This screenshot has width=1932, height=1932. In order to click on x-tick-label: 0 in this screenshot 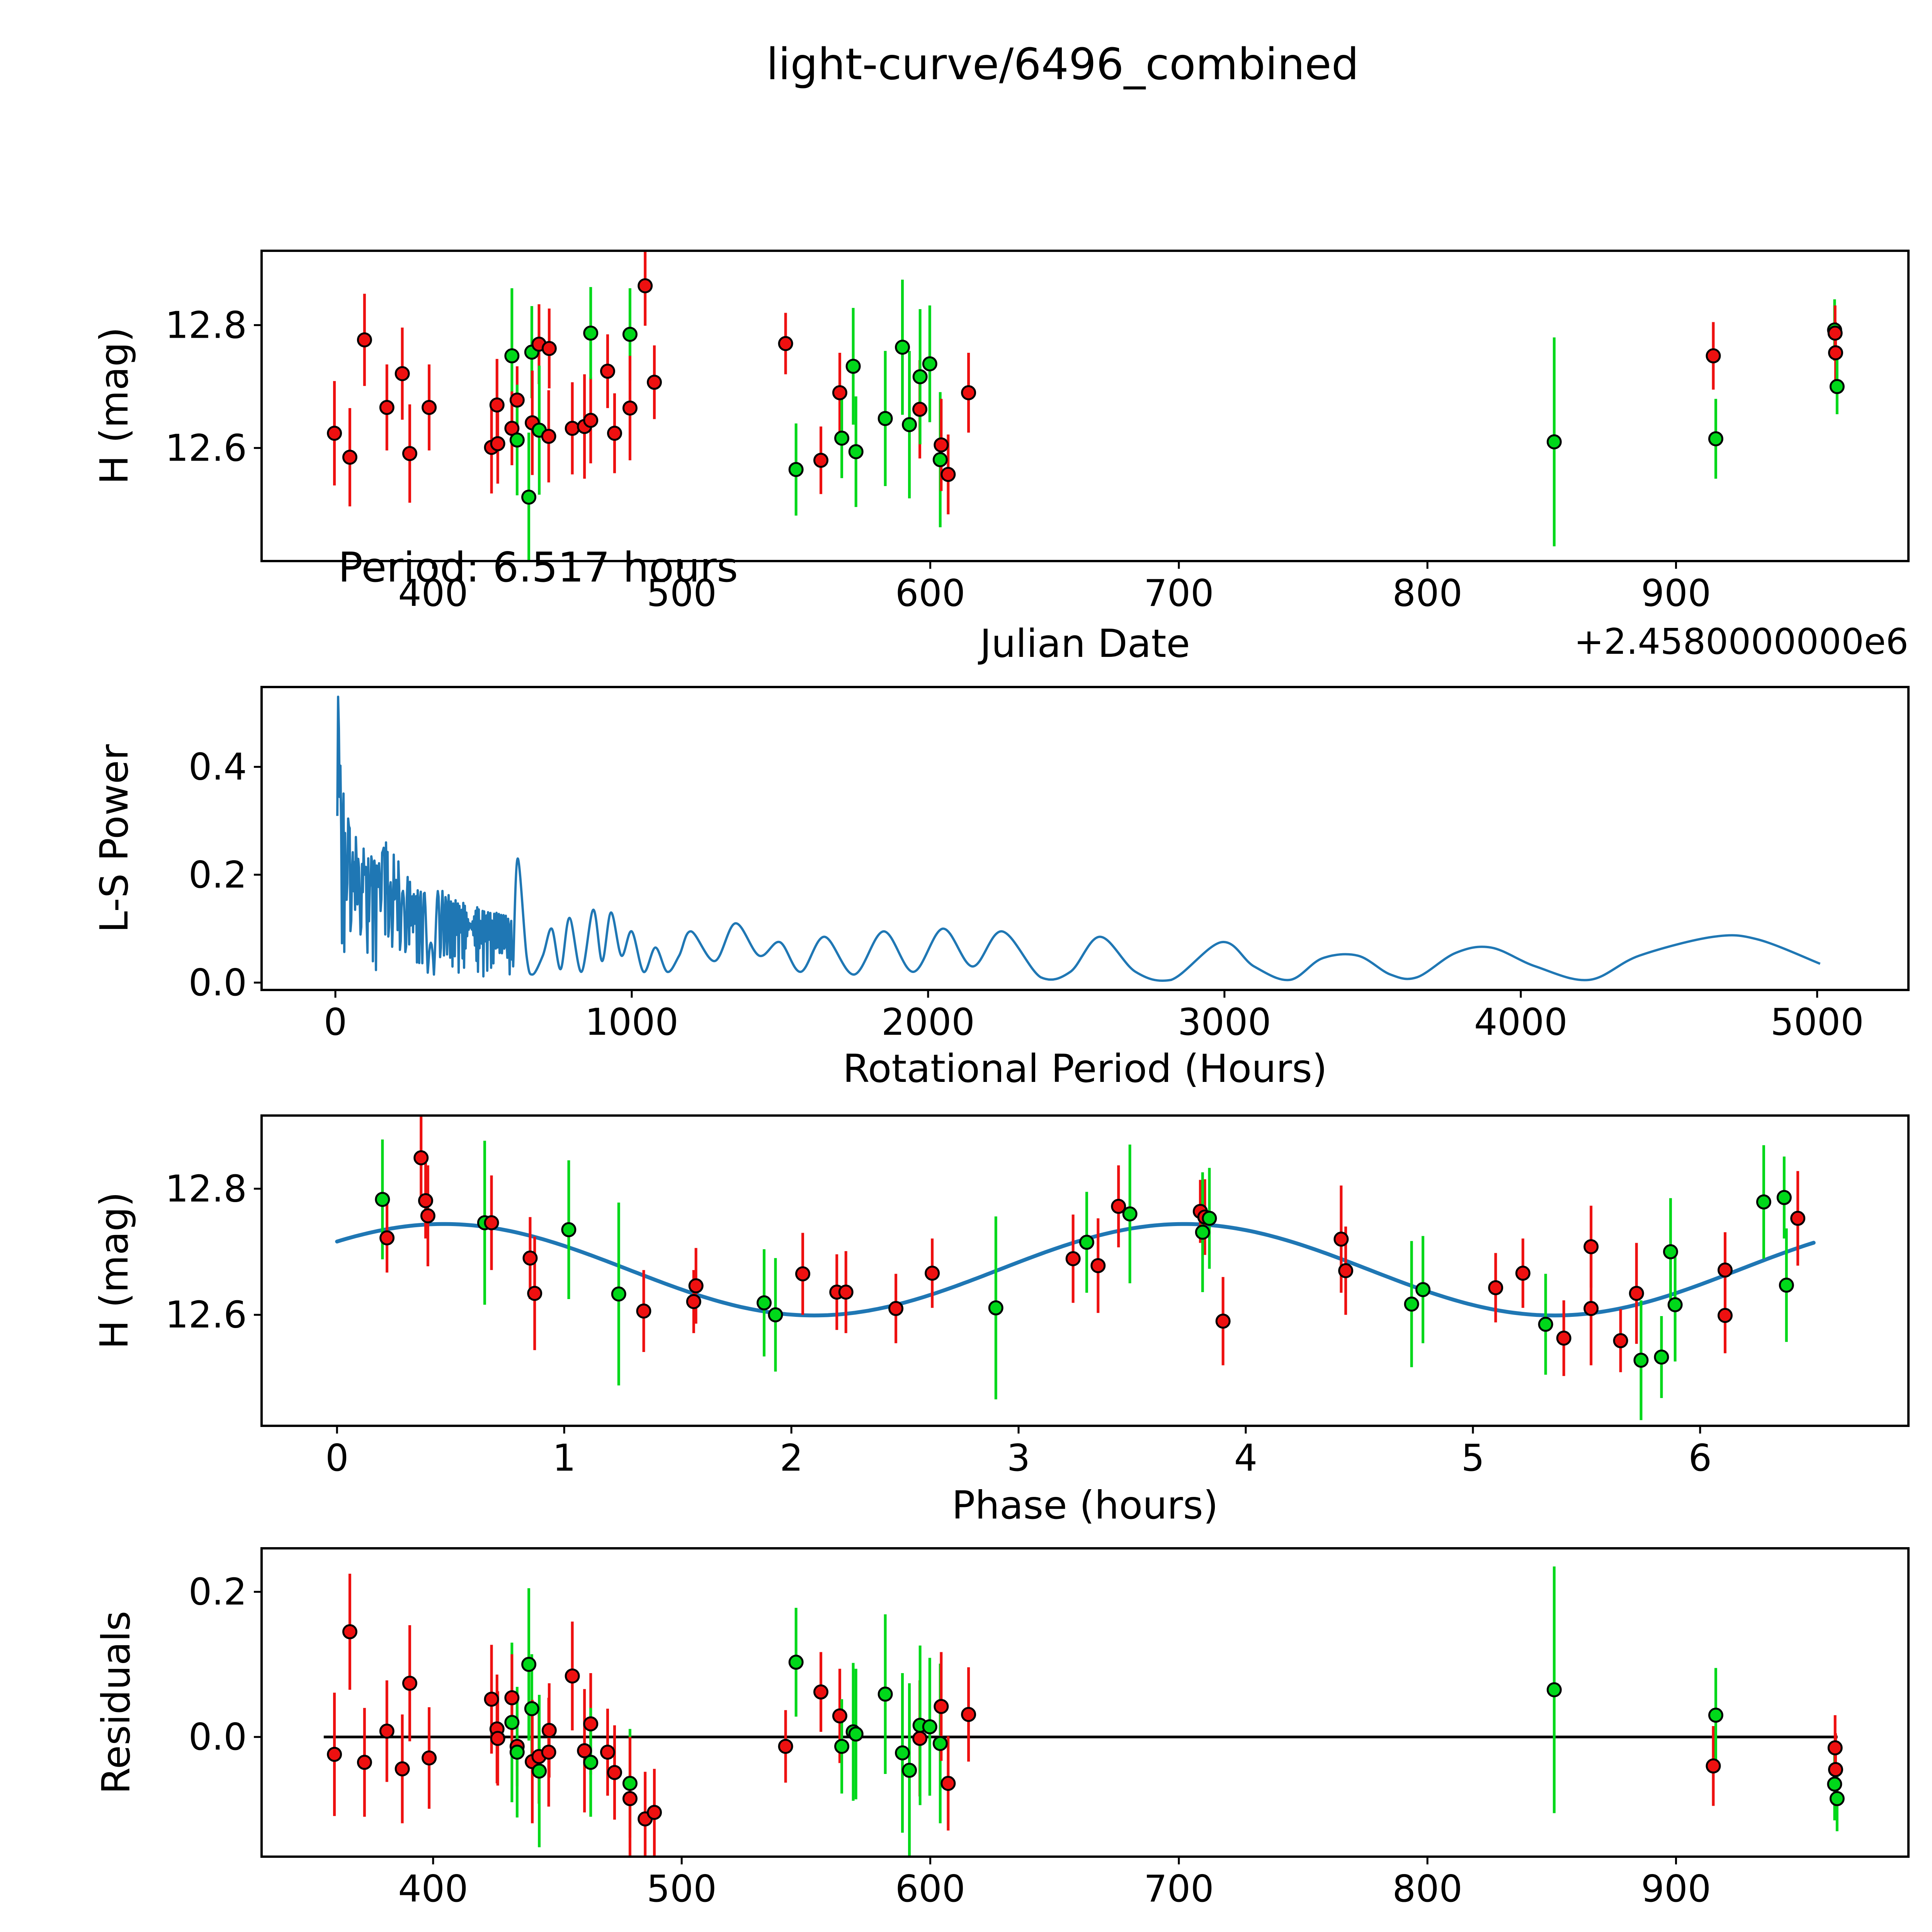, I will do `click(335, 1022)`.